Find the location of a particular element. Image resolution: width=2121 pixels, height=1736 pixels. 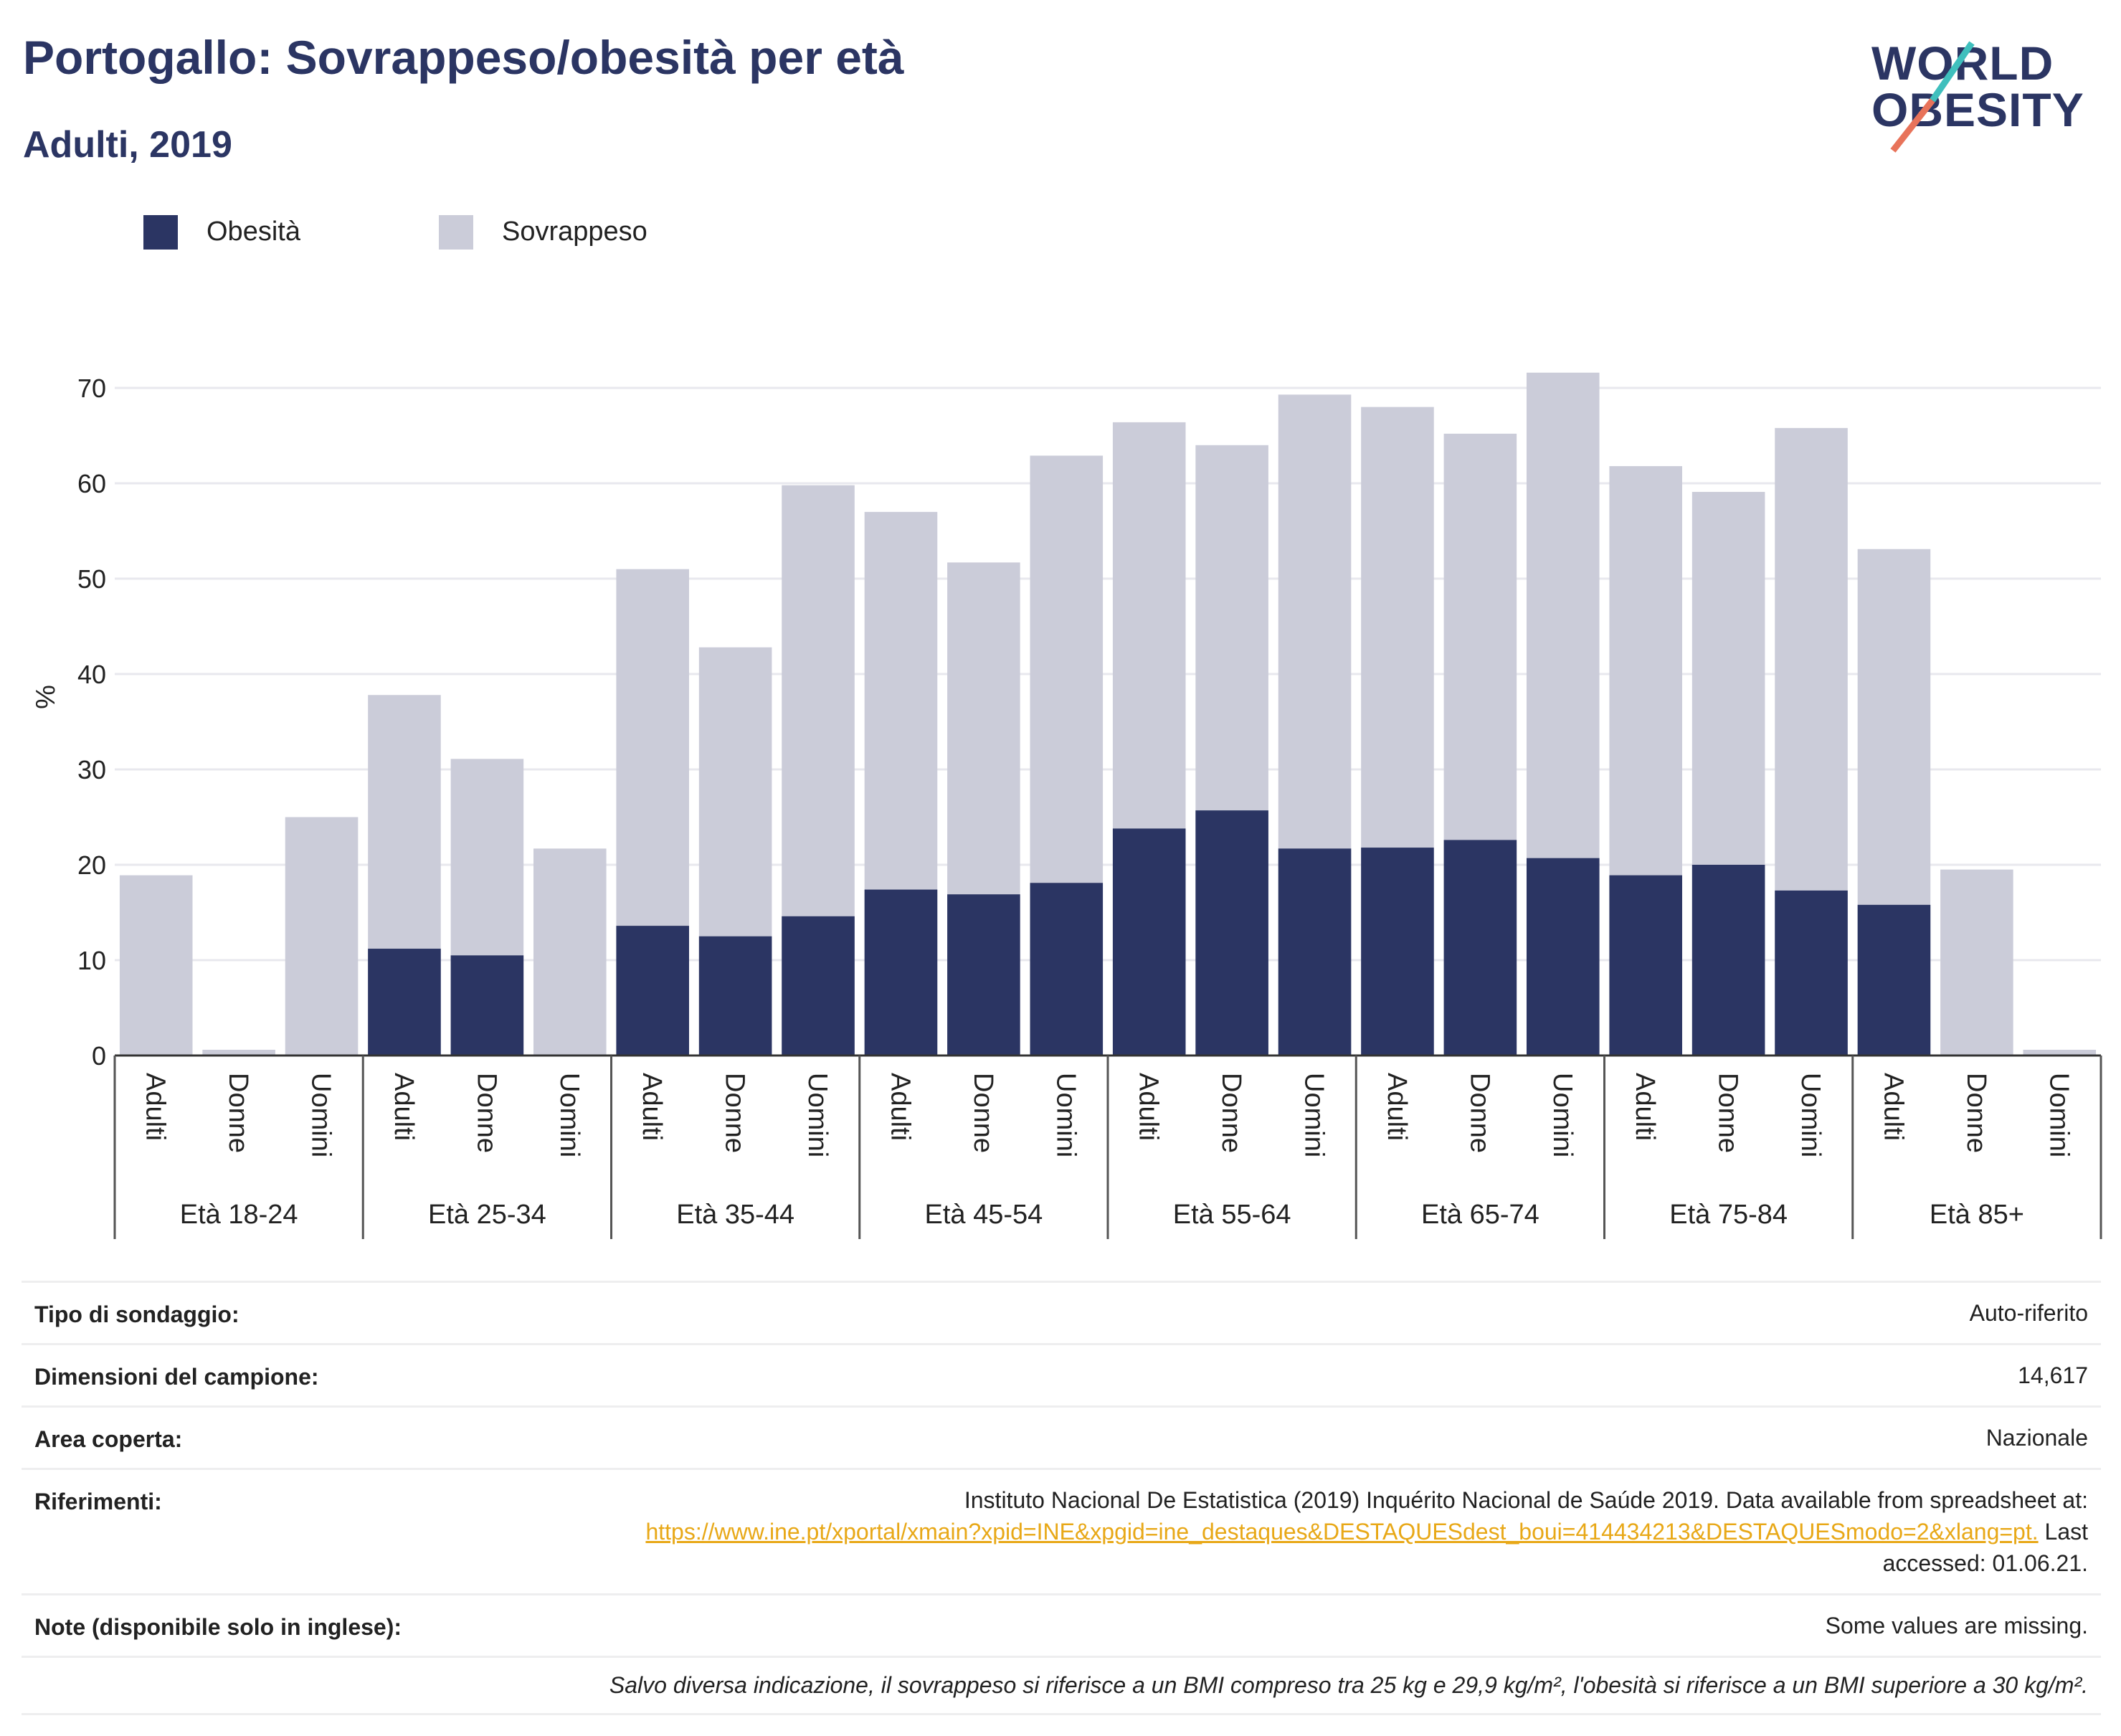

notes-label: Note (disponibile solo in inglese): is located at coordinates (218, 1627).